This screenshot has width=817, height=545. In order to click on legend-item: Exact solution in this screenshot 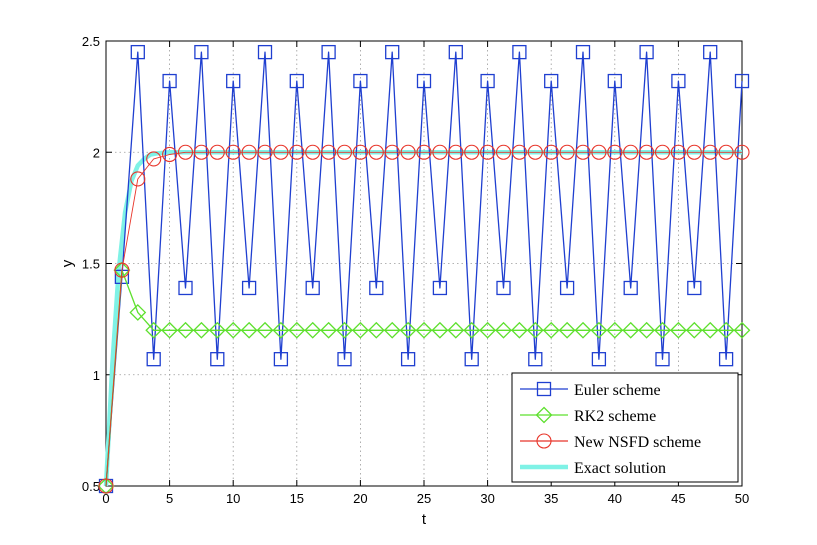, I will do `click(593, 468)`.